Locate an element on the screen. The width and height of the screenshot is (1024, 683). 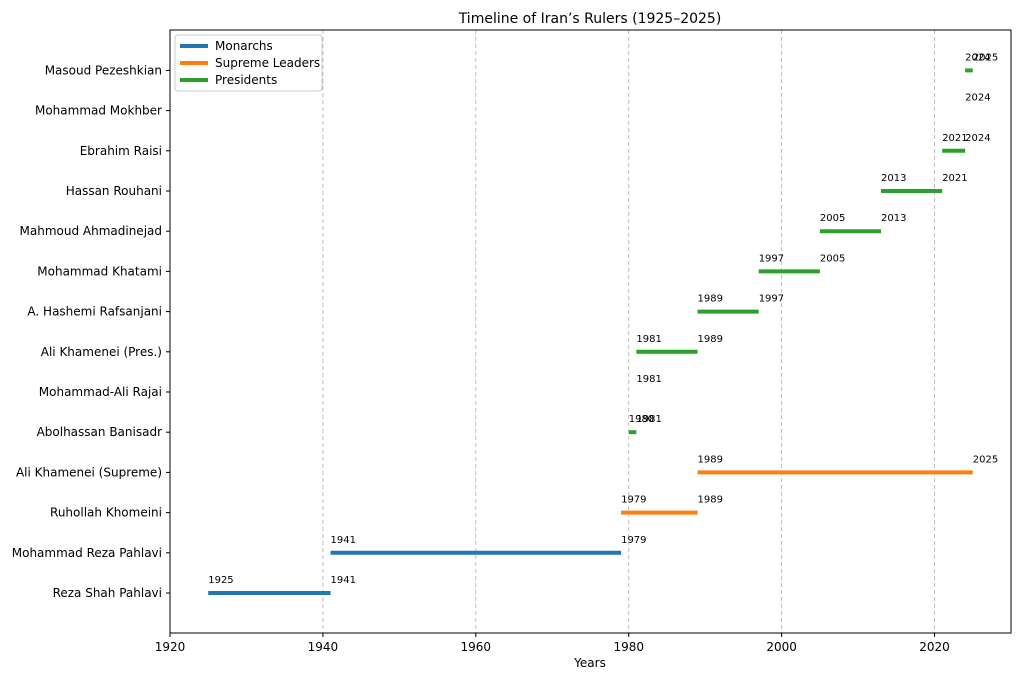
ruler-name-label: Abolhassan Banisadr is located at coordinates (99, 432).